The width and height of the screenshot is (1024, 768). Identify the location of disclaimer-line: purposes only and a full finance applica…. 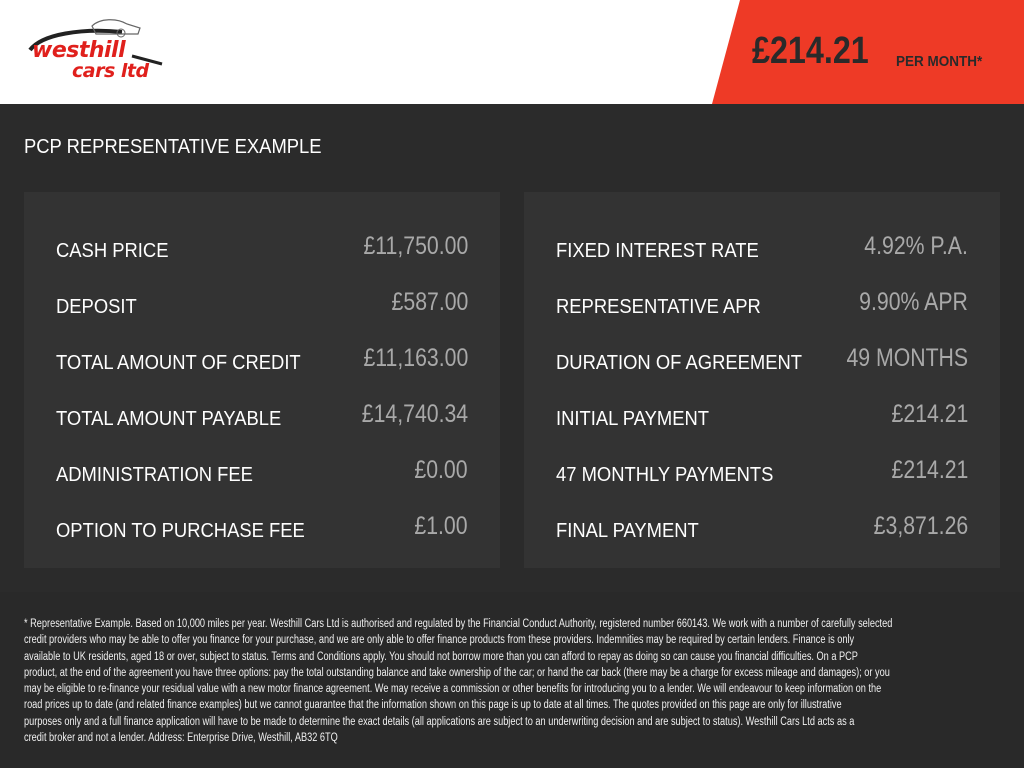
(439, 721).